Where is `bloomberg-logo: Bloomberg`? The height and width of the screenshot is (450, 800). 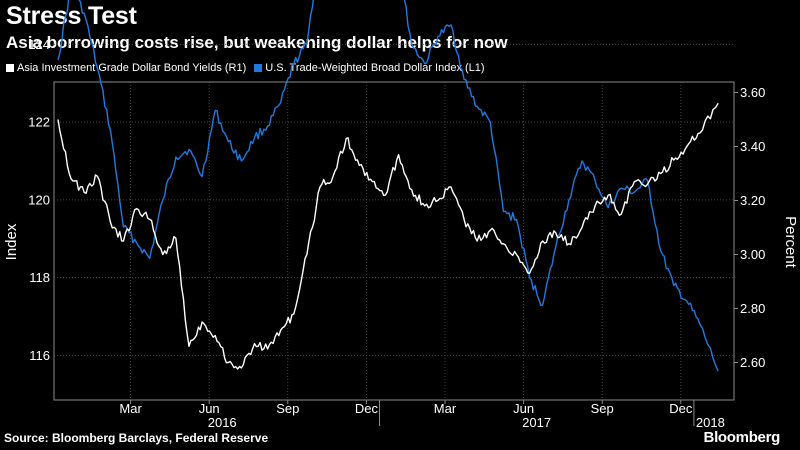 bloomberg-logo: Bloomberg is located at coordinates (742, 437).